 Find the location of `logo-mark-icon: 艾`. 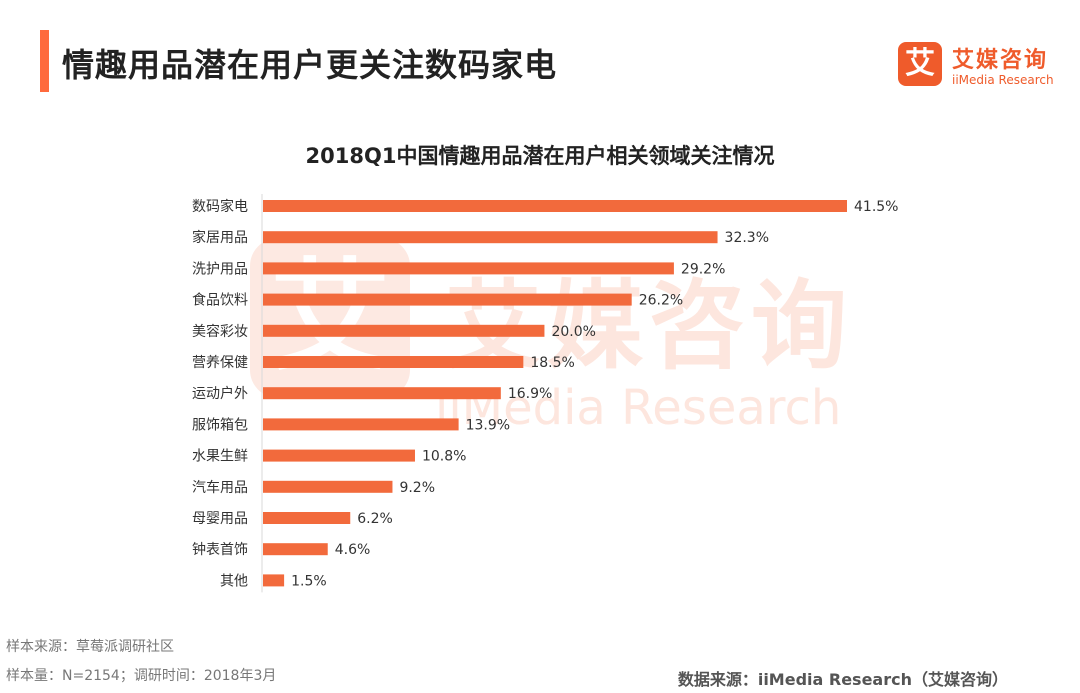

logo-mark-icon: 艾 is located at coordinates (920, 64).